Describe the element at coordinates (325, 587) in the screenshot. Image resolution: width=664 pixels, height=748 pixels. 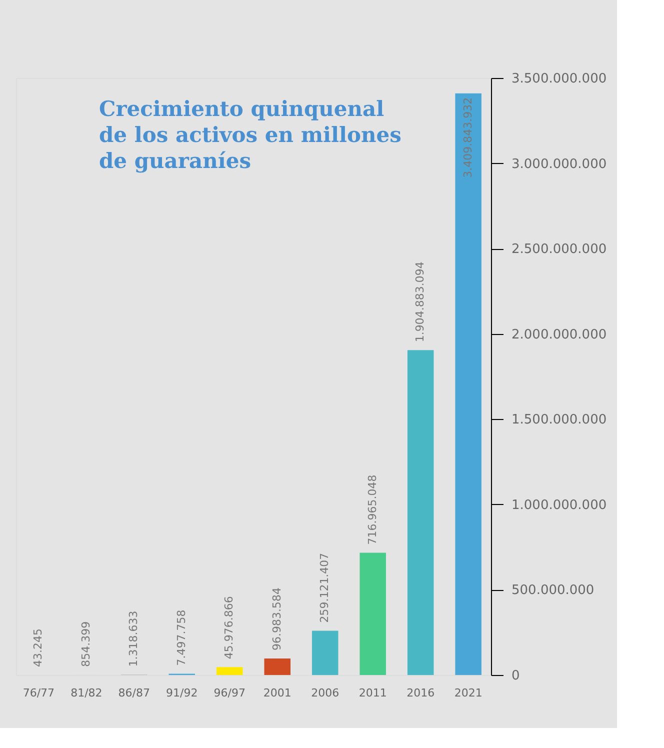
I see `data-label: 259.121.407` at that location.